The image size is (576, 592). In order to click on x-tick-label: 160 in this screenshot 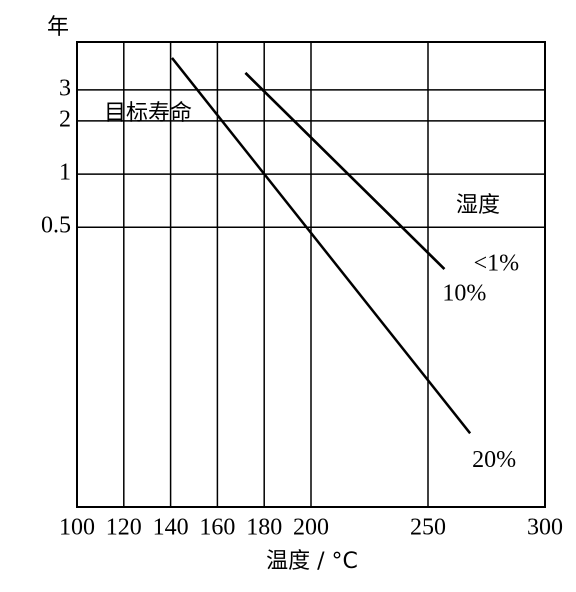, I will do `click(217, 528)`.